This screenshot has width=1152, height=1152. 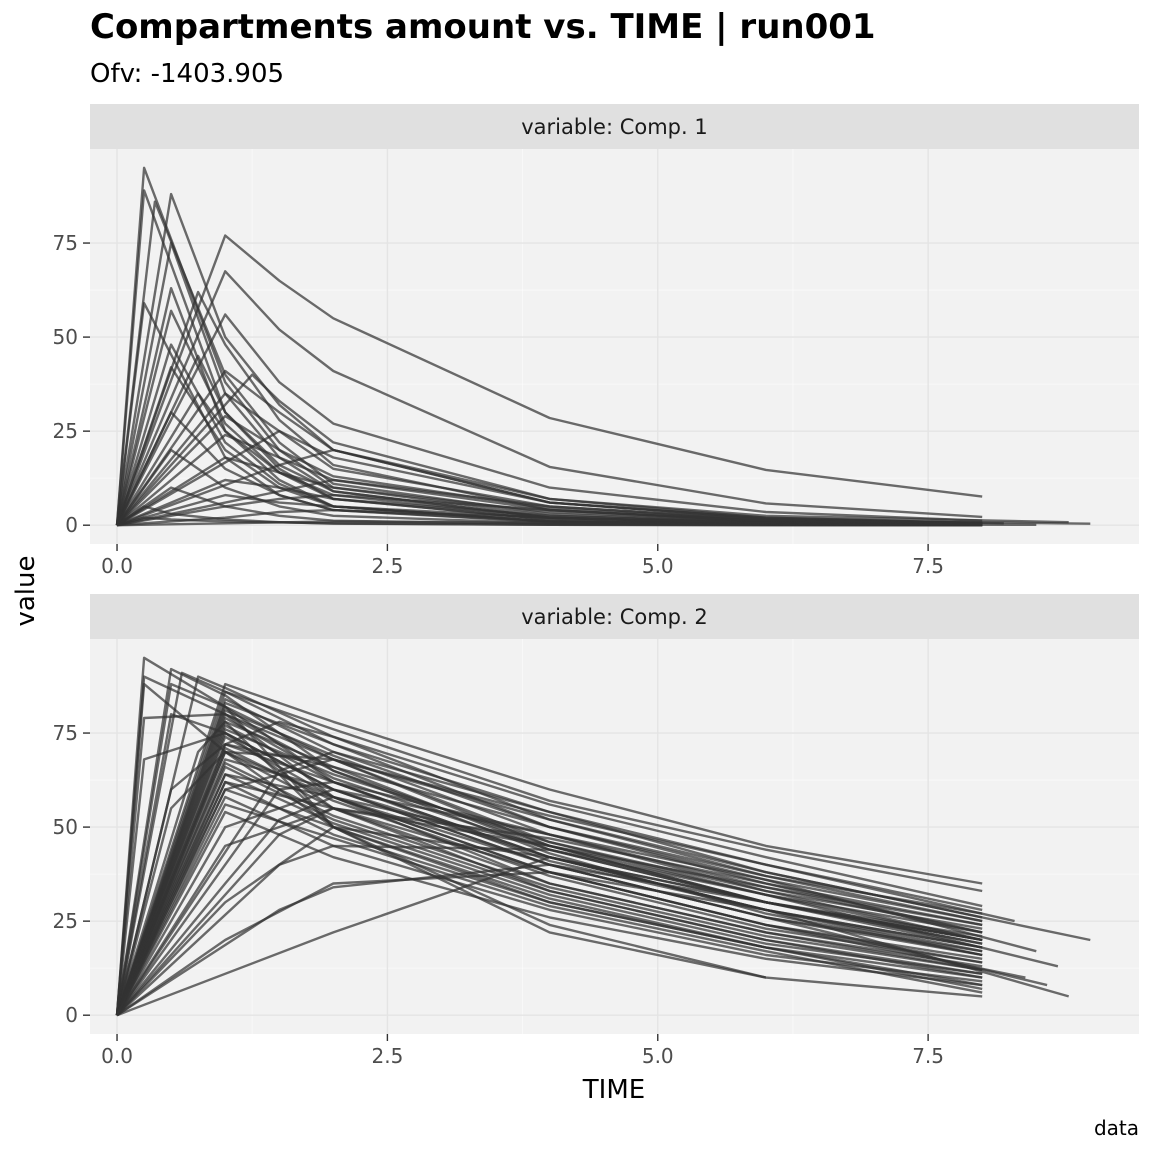 I want to click on chart-caption: data, so click(x=1116, y=1128).